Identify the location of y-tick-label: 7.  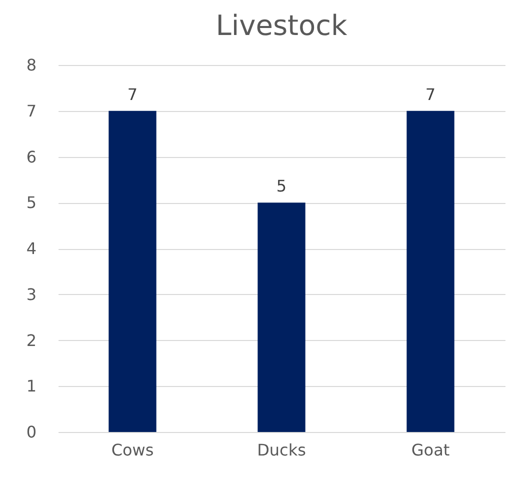
(31, 110).